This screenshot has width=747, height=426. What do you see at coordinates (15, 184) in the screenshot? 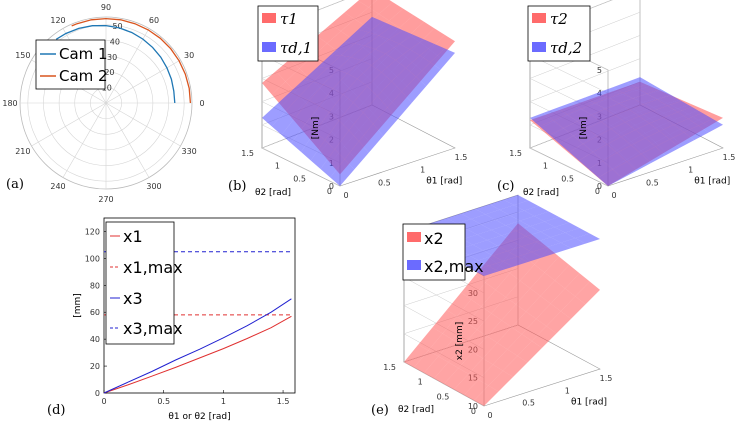
I see `panel-label-a: (a)` at bounding box center [15, 184].